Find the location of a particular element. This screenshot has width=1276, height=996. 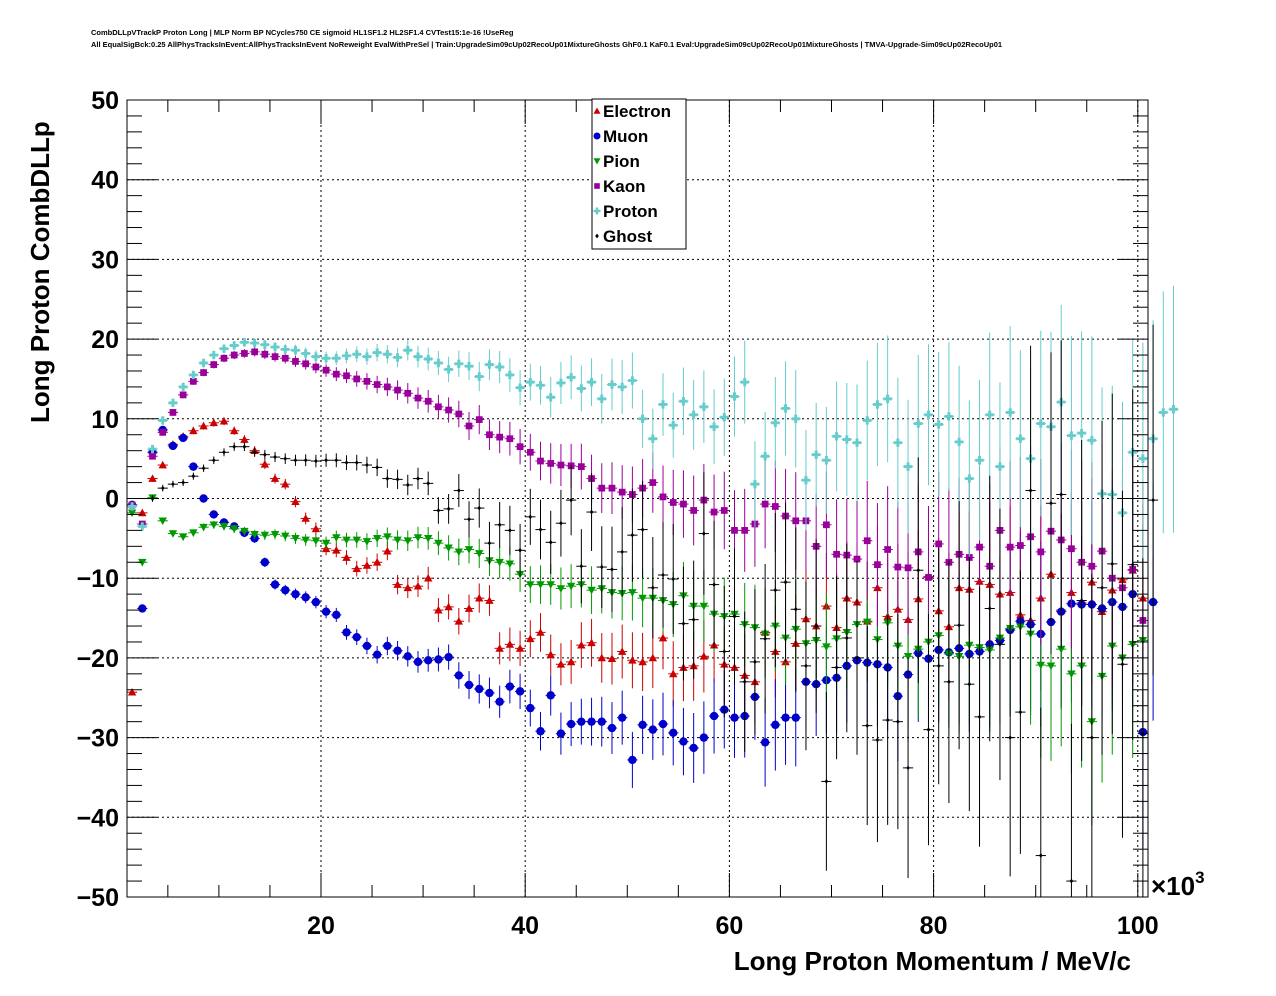

y-tick-label: 50 is located at coordinates (105, 101).